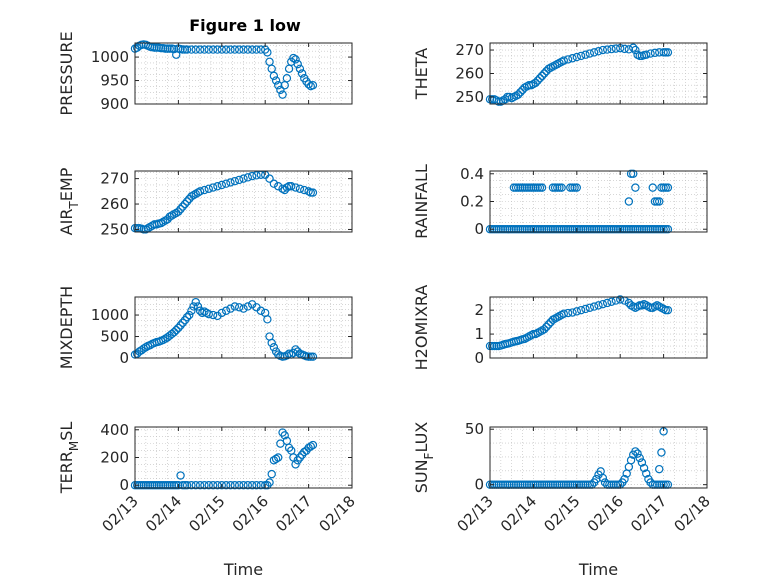  What do you see at coordinates (69, 201) in the screenshot?
I see `y-axis-label: AIRTEMP` at bounding box center [69, 201].